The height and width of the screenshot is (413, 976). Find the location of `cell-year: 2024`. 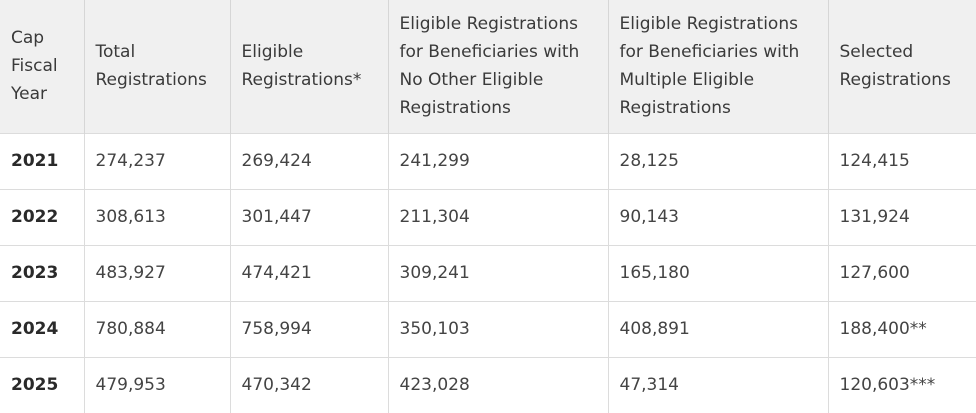

cell-year: 2024 is located at coordinates (42, 329).